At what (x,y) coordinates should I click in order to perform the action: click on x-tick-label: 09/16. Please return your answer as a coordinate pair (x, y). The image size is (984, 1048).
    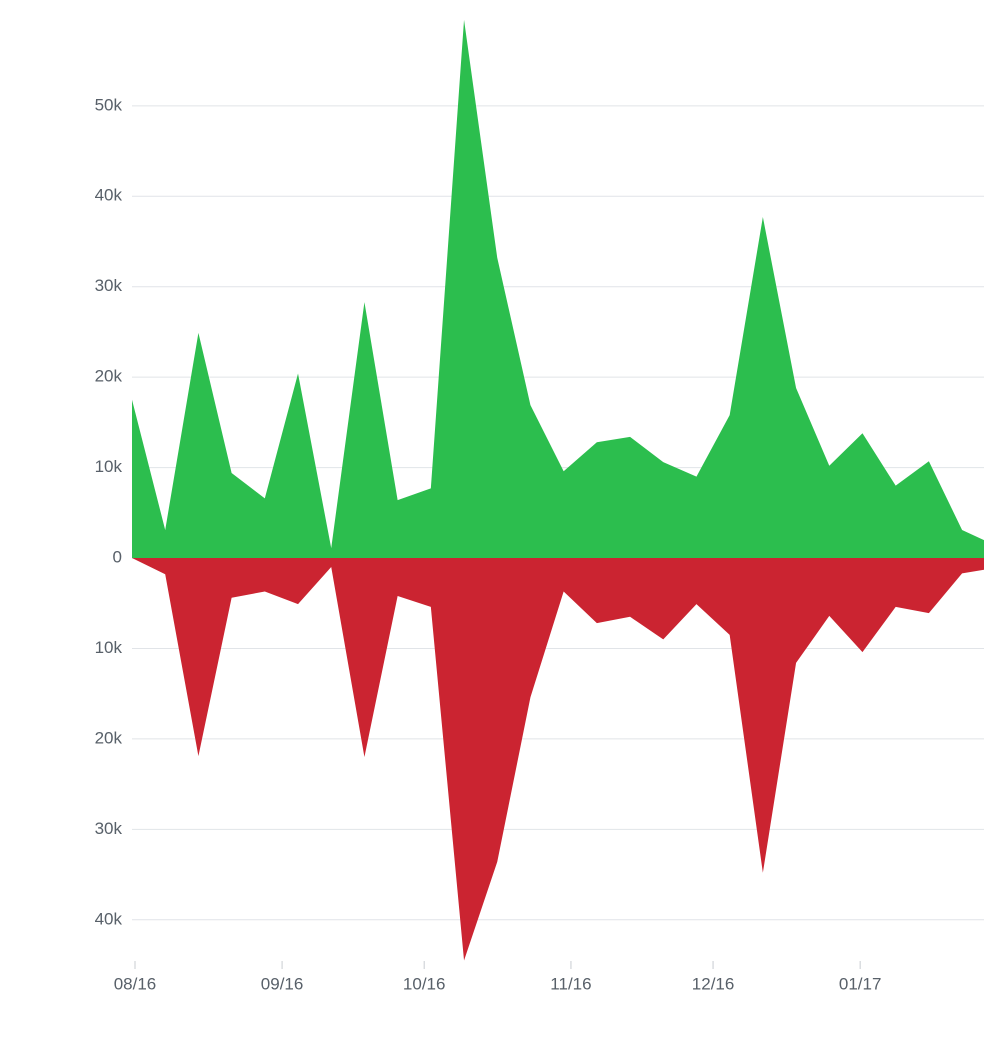
    Looking at the image, I should click on (282, 983).